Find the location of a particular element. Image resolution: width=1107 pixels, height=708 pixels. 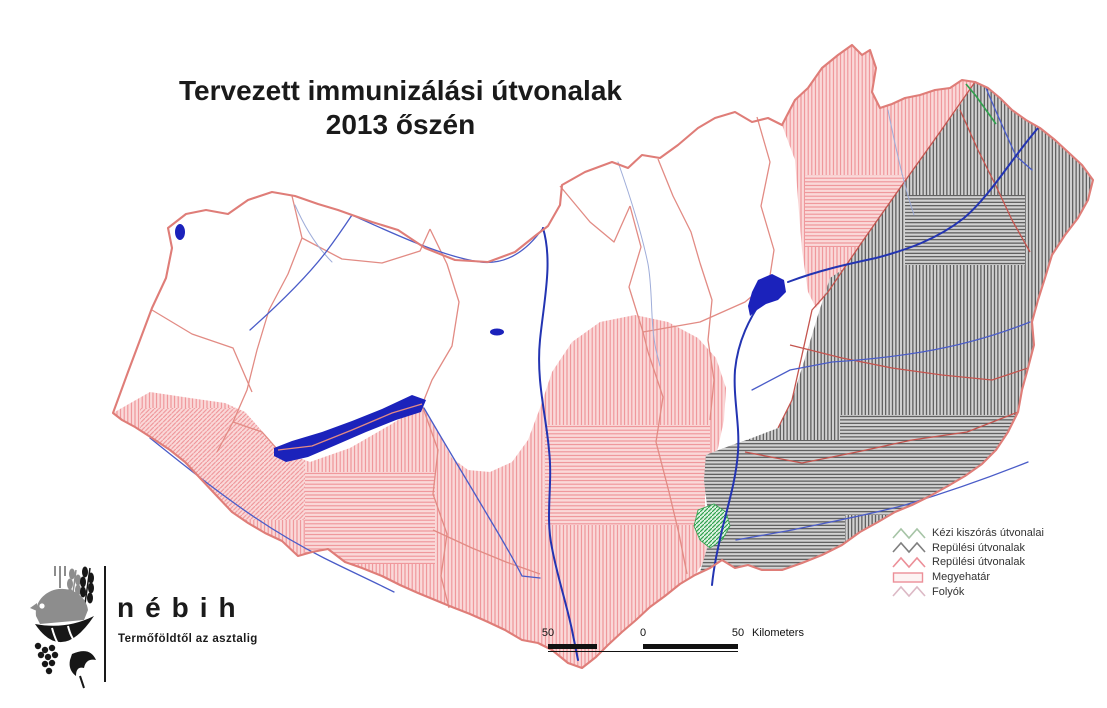

legend-label: Megyehatár is located at coordinates (961, 577).